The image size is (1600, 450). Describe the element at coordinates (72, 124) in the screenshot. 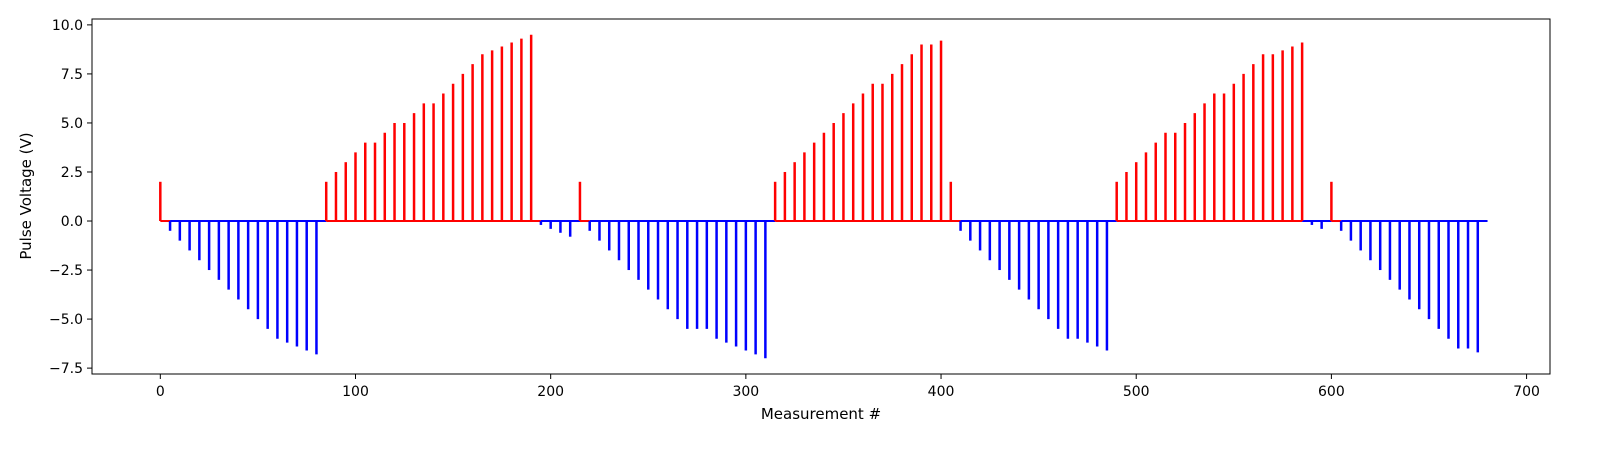

I see `y-tick-label: 5.0` at that location.